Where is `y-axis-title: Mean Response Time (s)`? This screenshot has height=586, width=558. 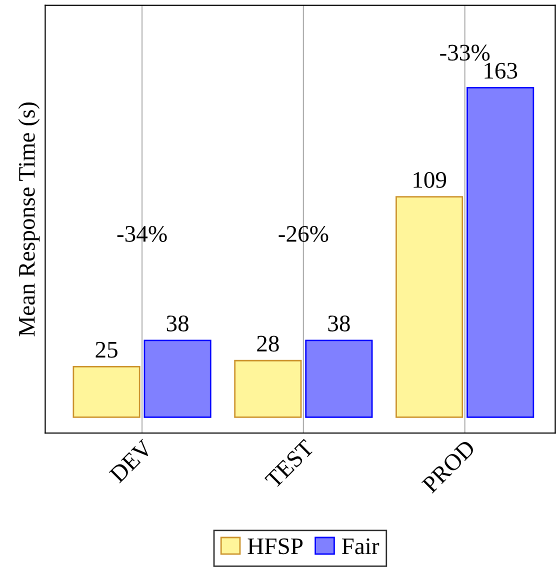 y-axis-title: Mean Response Time (s) is located at coordinates (29, 219).